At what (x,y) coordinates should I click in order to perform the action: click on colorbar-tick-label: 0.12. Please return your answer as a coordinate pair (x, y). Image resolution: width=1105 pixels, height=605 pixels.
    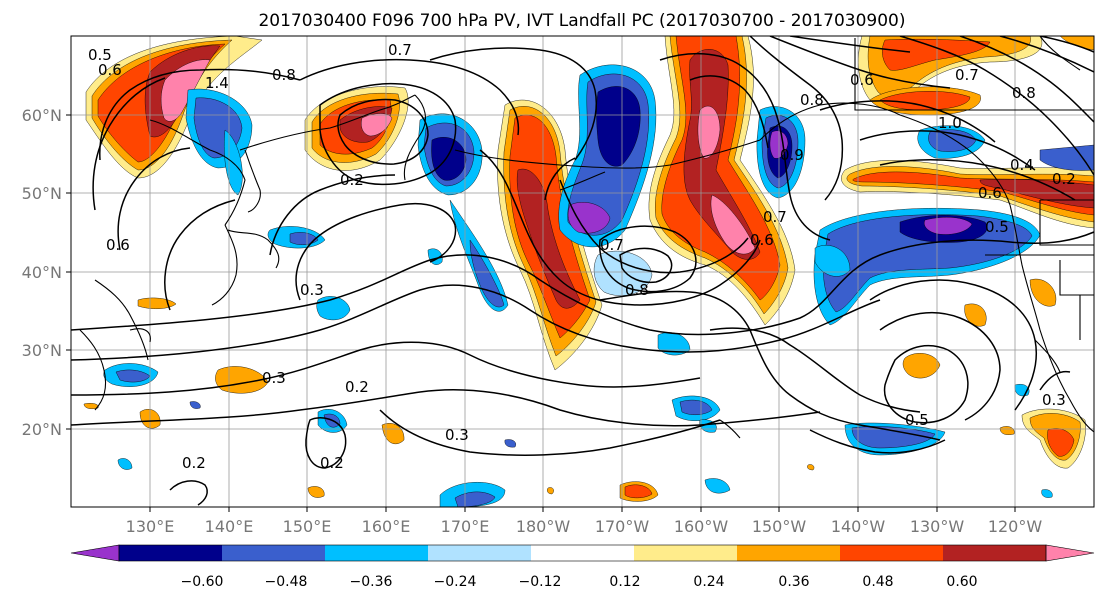
    Looking at the image, I should click on (624, 582).